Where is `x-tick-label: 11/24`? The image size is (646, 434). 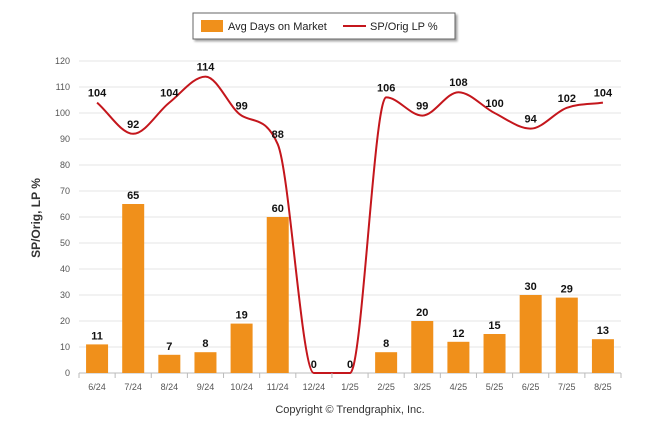
x-tick-label: 11/24 is located at coordinates (278, 387).